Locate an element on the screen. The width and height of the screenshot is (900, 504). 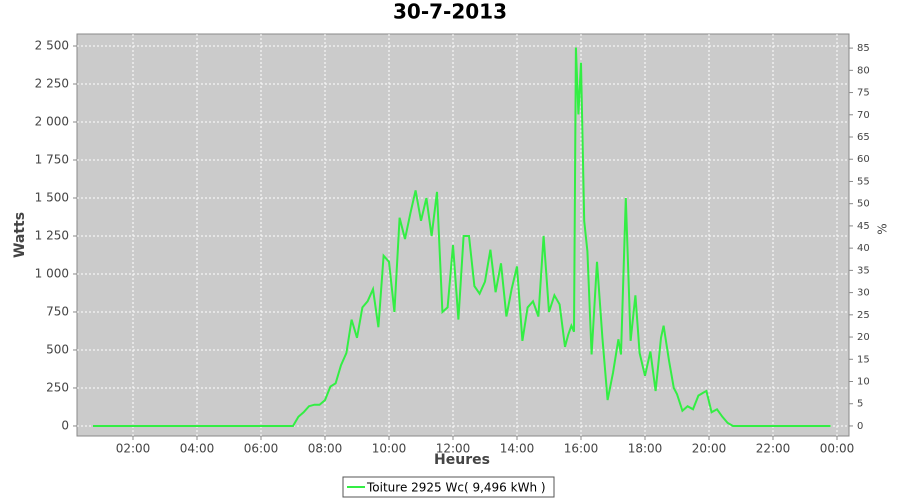
y-tick-label: 1 500 is located at coordinates (52, 197).